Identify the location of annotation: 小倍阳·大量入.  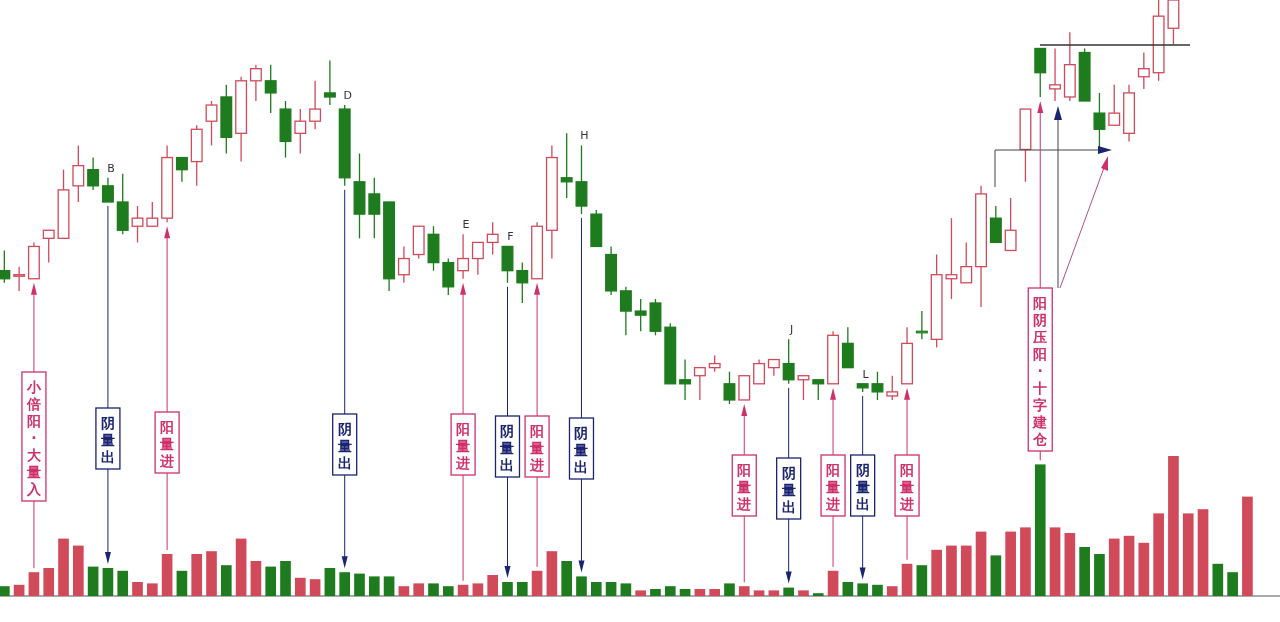
(33, 438).